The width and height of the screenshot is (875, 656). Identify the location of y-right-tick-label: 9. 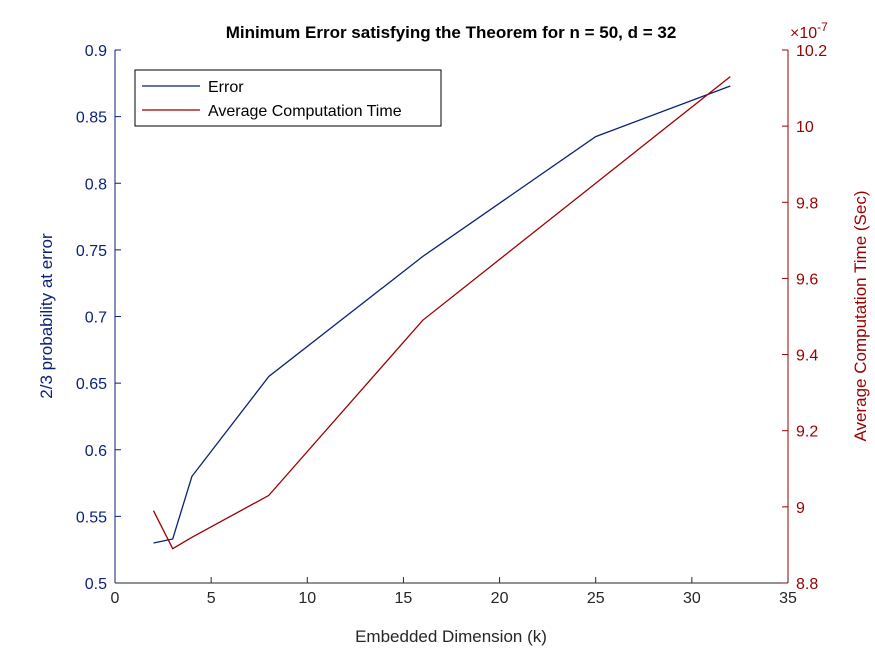
(800, 508).